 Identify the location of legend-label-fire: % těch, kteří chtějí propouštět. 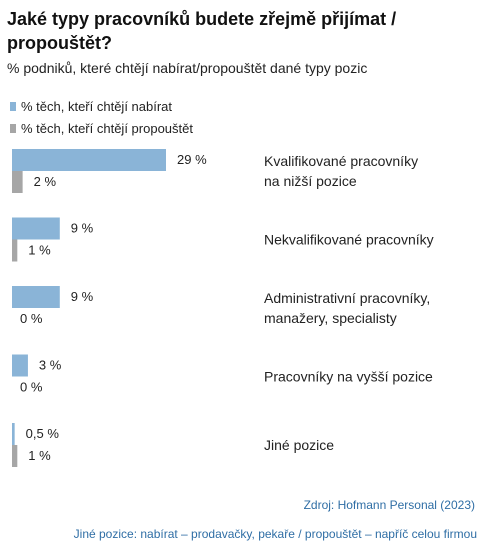
(107, 128).